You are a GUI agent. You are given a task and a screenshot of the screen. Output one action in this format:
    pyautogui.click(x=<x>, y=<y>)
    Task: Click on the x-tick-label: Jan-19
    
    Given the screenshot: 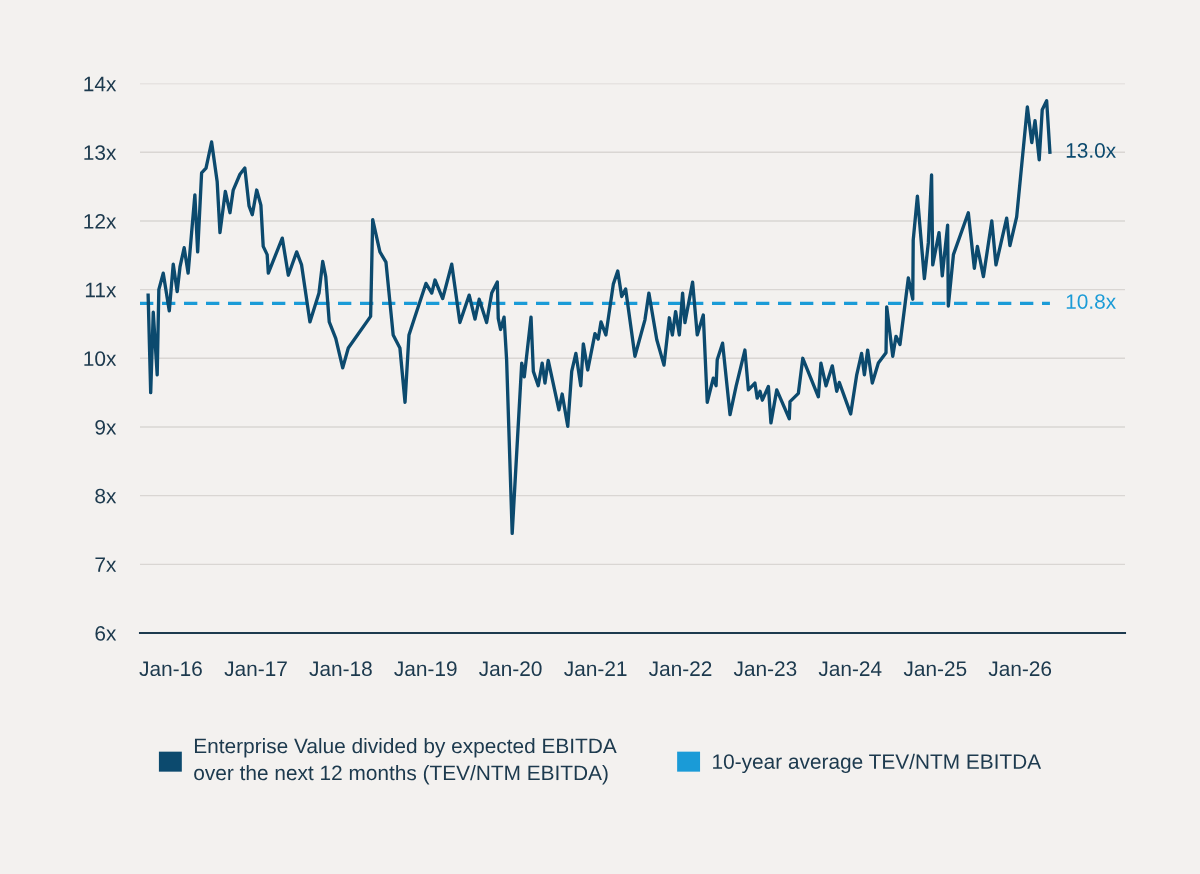 What is the action you would take?
    pyautogui.click(x=425, y=669)
    